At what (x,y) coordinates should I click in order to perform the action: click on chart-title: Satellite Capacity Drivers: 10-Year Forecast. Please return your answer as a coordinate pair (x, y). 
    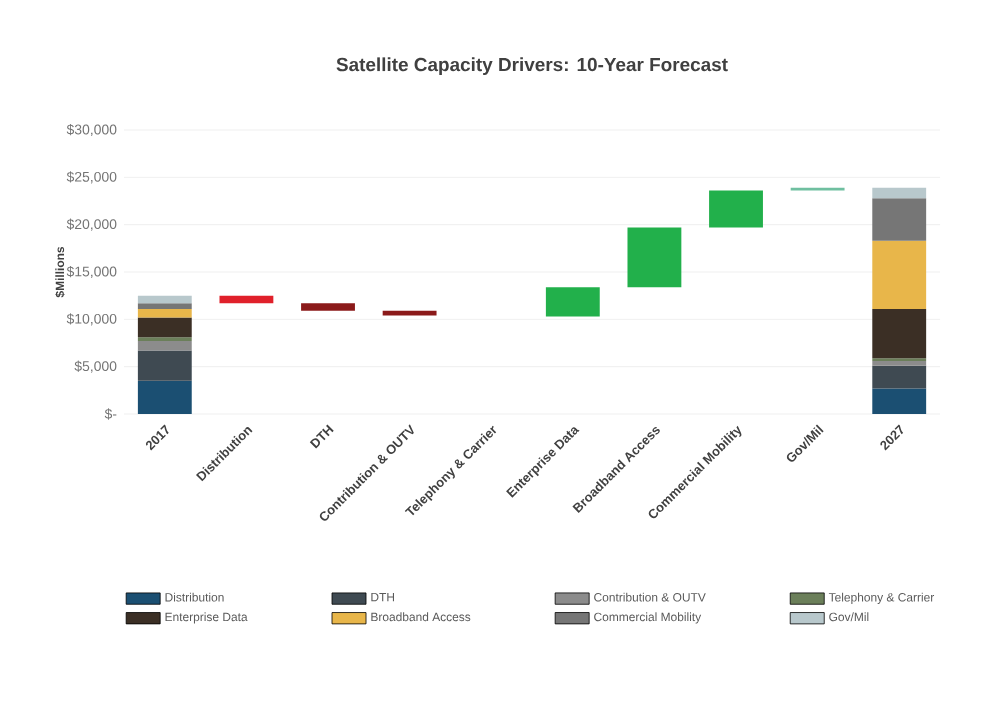
    Looking at the image, I should click on (532, 66).